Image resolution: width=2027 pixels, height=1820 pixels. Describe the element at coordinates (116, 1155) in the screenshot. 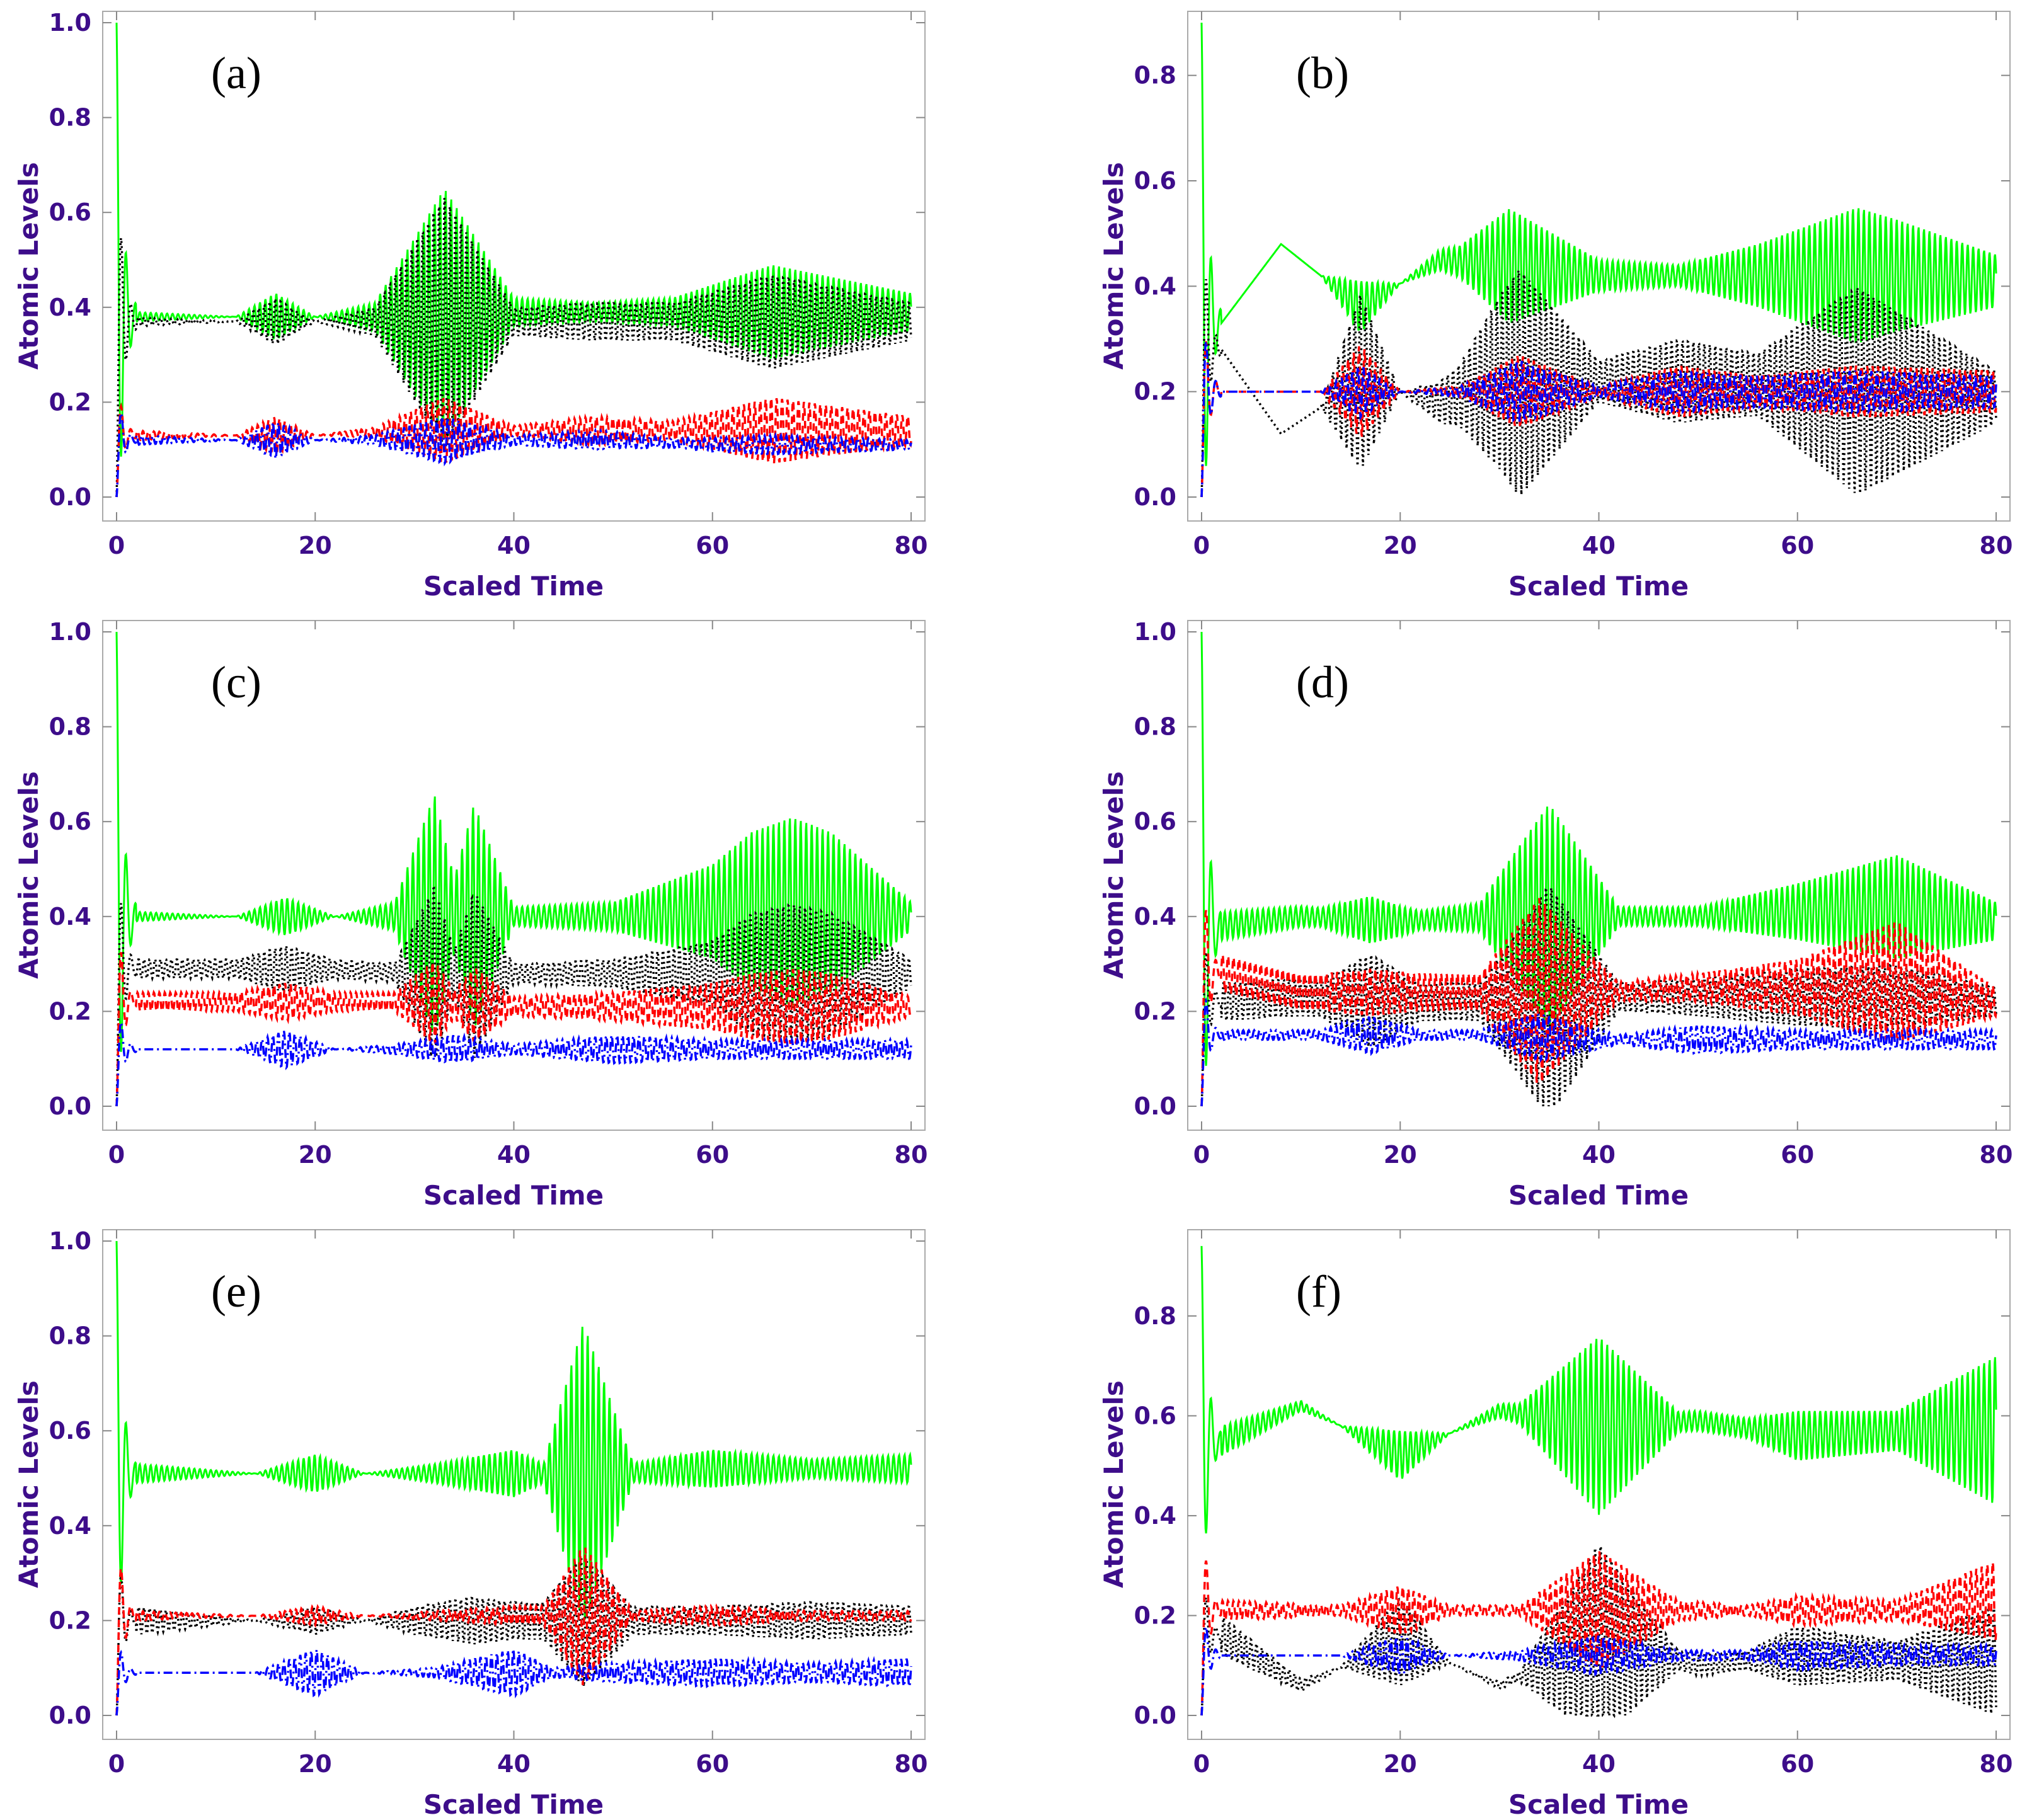

I see `x-tick-label-c-0: 0` at that location.